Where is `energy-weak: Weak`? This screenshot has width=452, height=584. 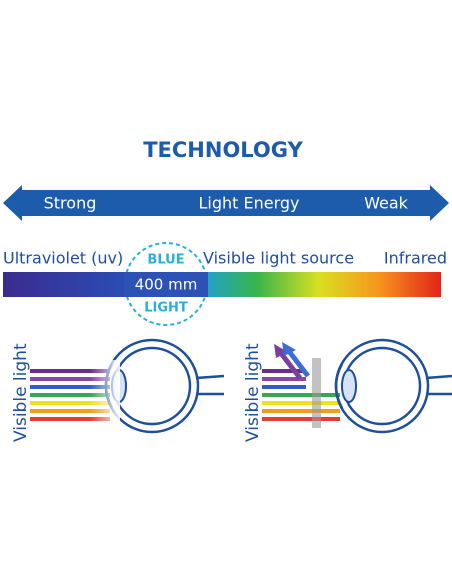 energy-weak: Weak is located at coordinates (386, 203).